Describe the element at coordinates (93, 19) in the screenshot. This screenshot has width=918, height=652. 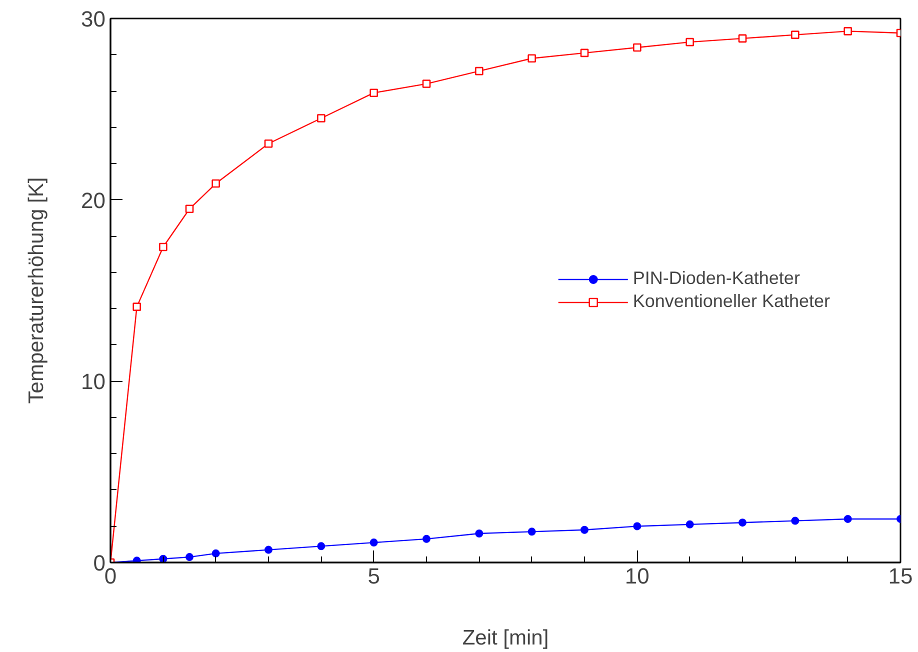
I see `y-tick-label: 30` at that location.